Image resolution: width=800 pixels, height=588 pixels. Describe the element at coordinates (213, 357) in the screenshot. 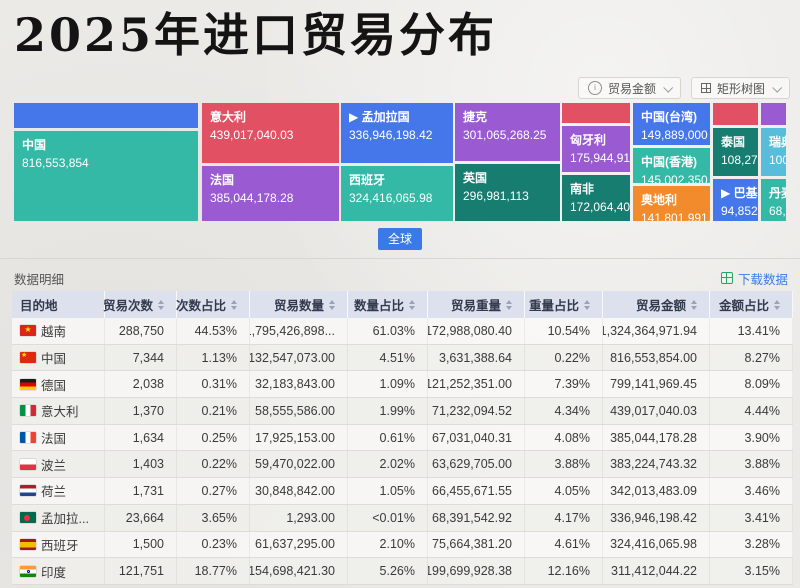

I see `value-cell: 1.13%` at that location.